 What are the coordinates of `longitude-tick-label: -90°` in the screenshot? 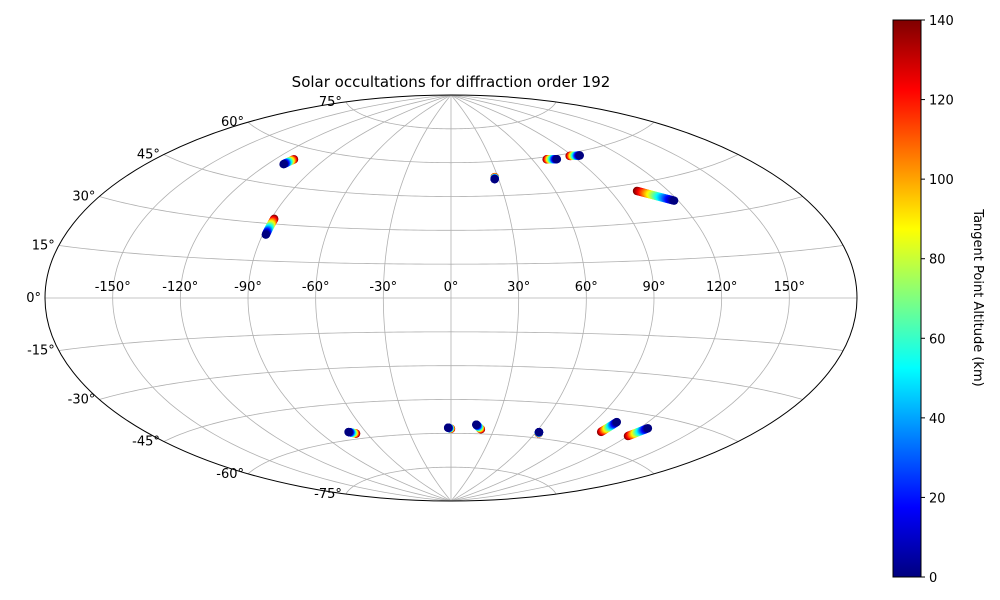 It's located at (248, 287).